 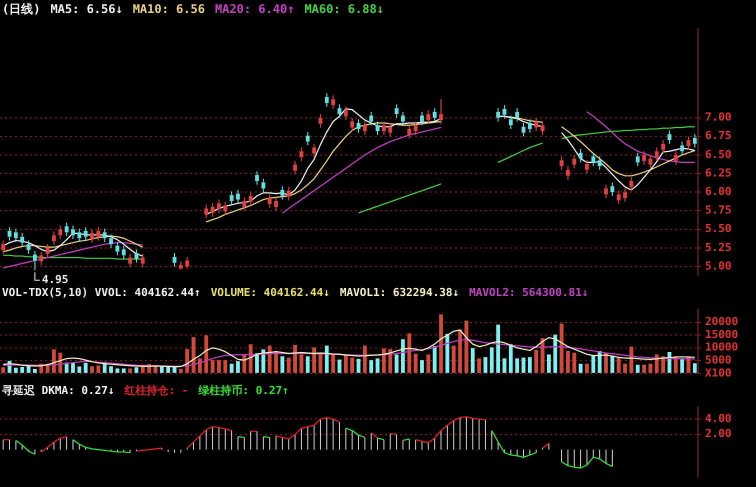 I want to click on y-tick-label: 20000, so click(x=721, y=321).